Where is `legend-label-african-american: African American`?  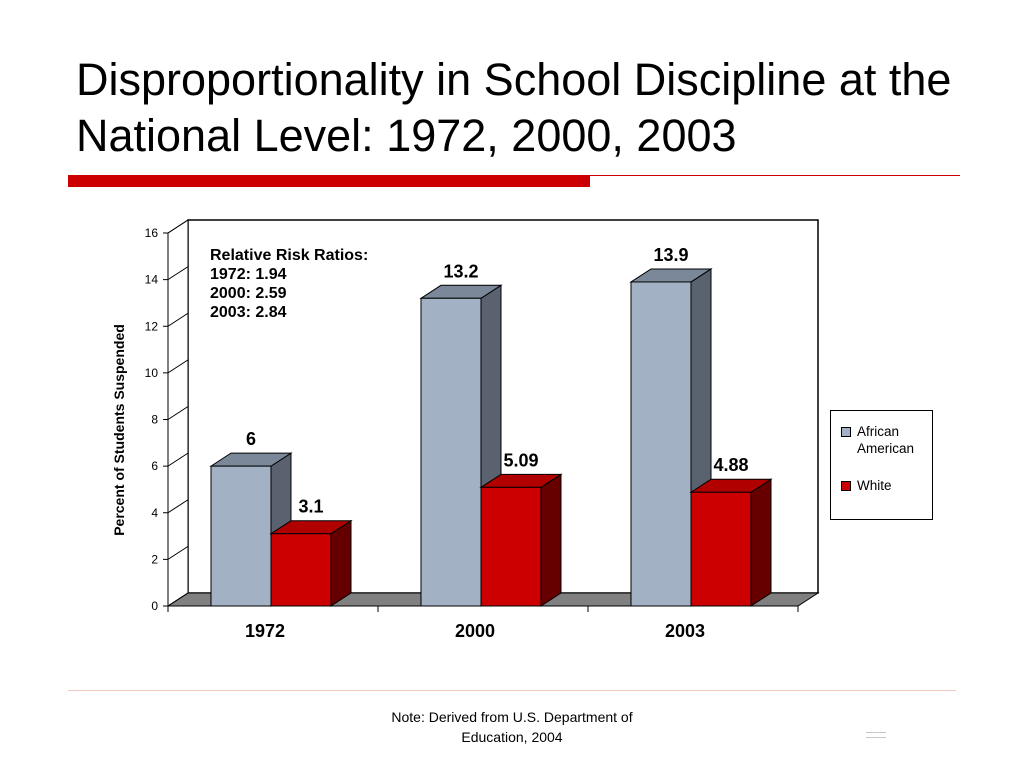 legend-label-african-american: African American is located at coordinates (886, 440).